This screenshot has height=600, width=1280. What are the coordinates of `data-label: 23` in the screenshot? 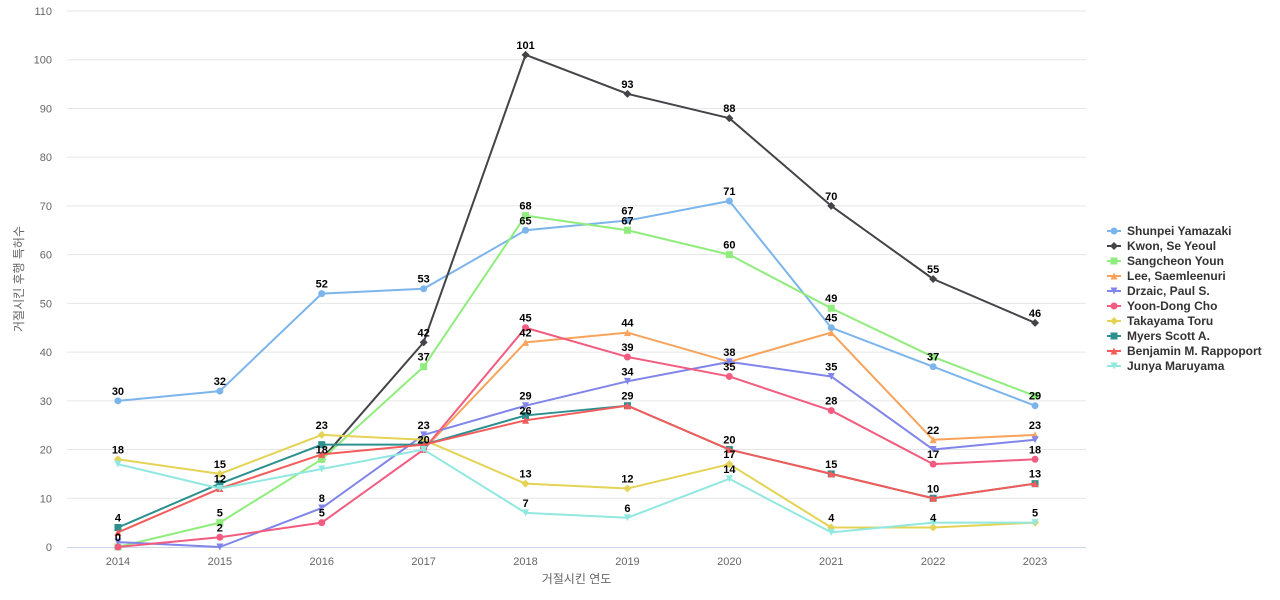 It's located at (322, 426).